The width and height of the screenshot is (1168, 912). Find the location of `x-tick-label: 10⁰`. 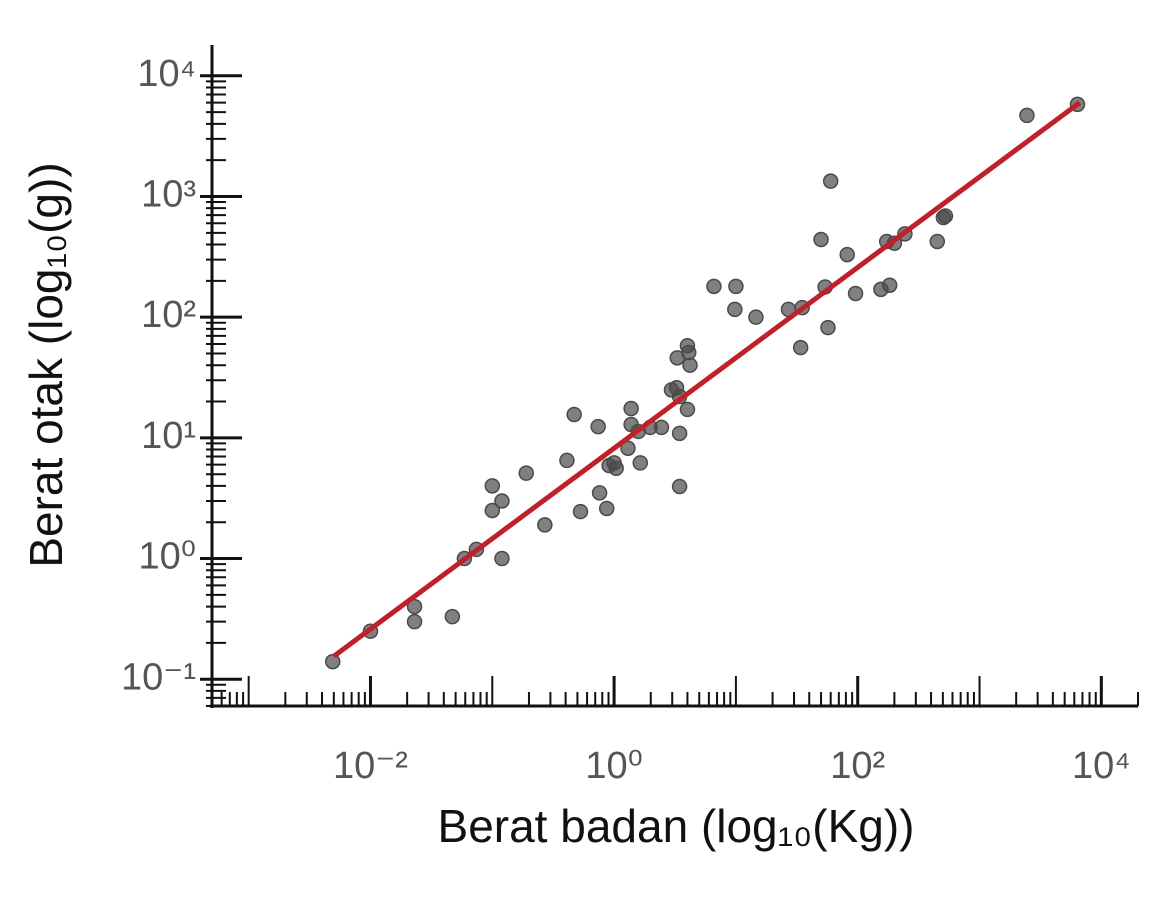

x-tick-label: 10⁰ is located at coordinates (614, 766).